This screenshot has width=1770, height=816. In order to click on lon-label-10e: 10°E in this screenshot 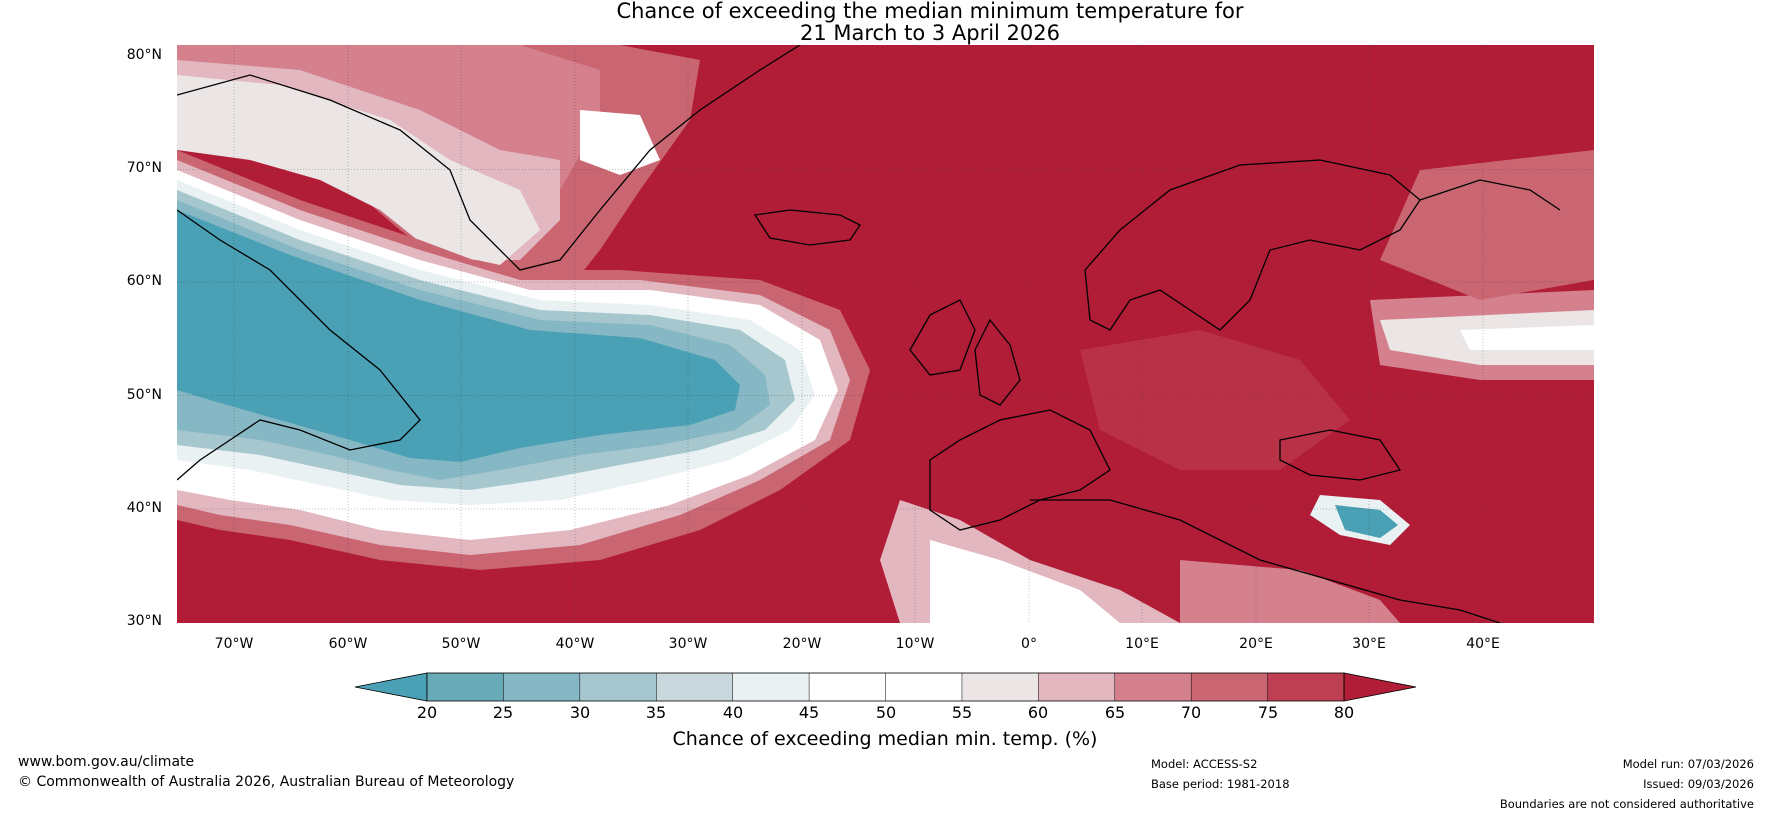, I will do `click(1142, 644)`.